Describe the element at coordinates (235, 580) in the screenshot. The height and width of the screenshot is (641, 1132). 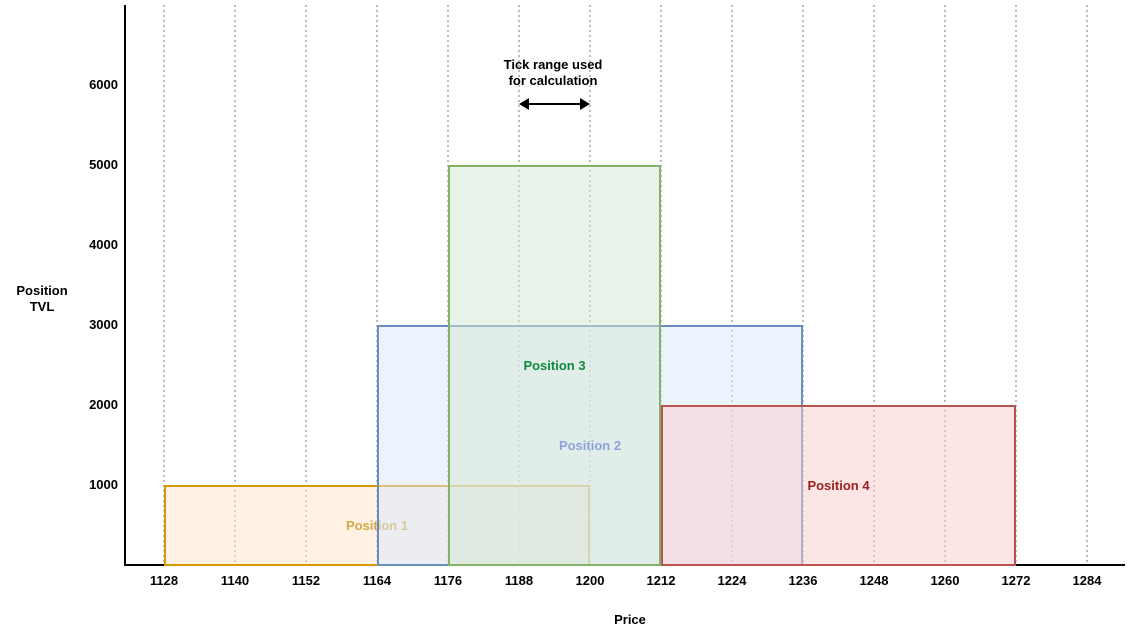
I see `x-tick-label-1140: 1140` at that location.